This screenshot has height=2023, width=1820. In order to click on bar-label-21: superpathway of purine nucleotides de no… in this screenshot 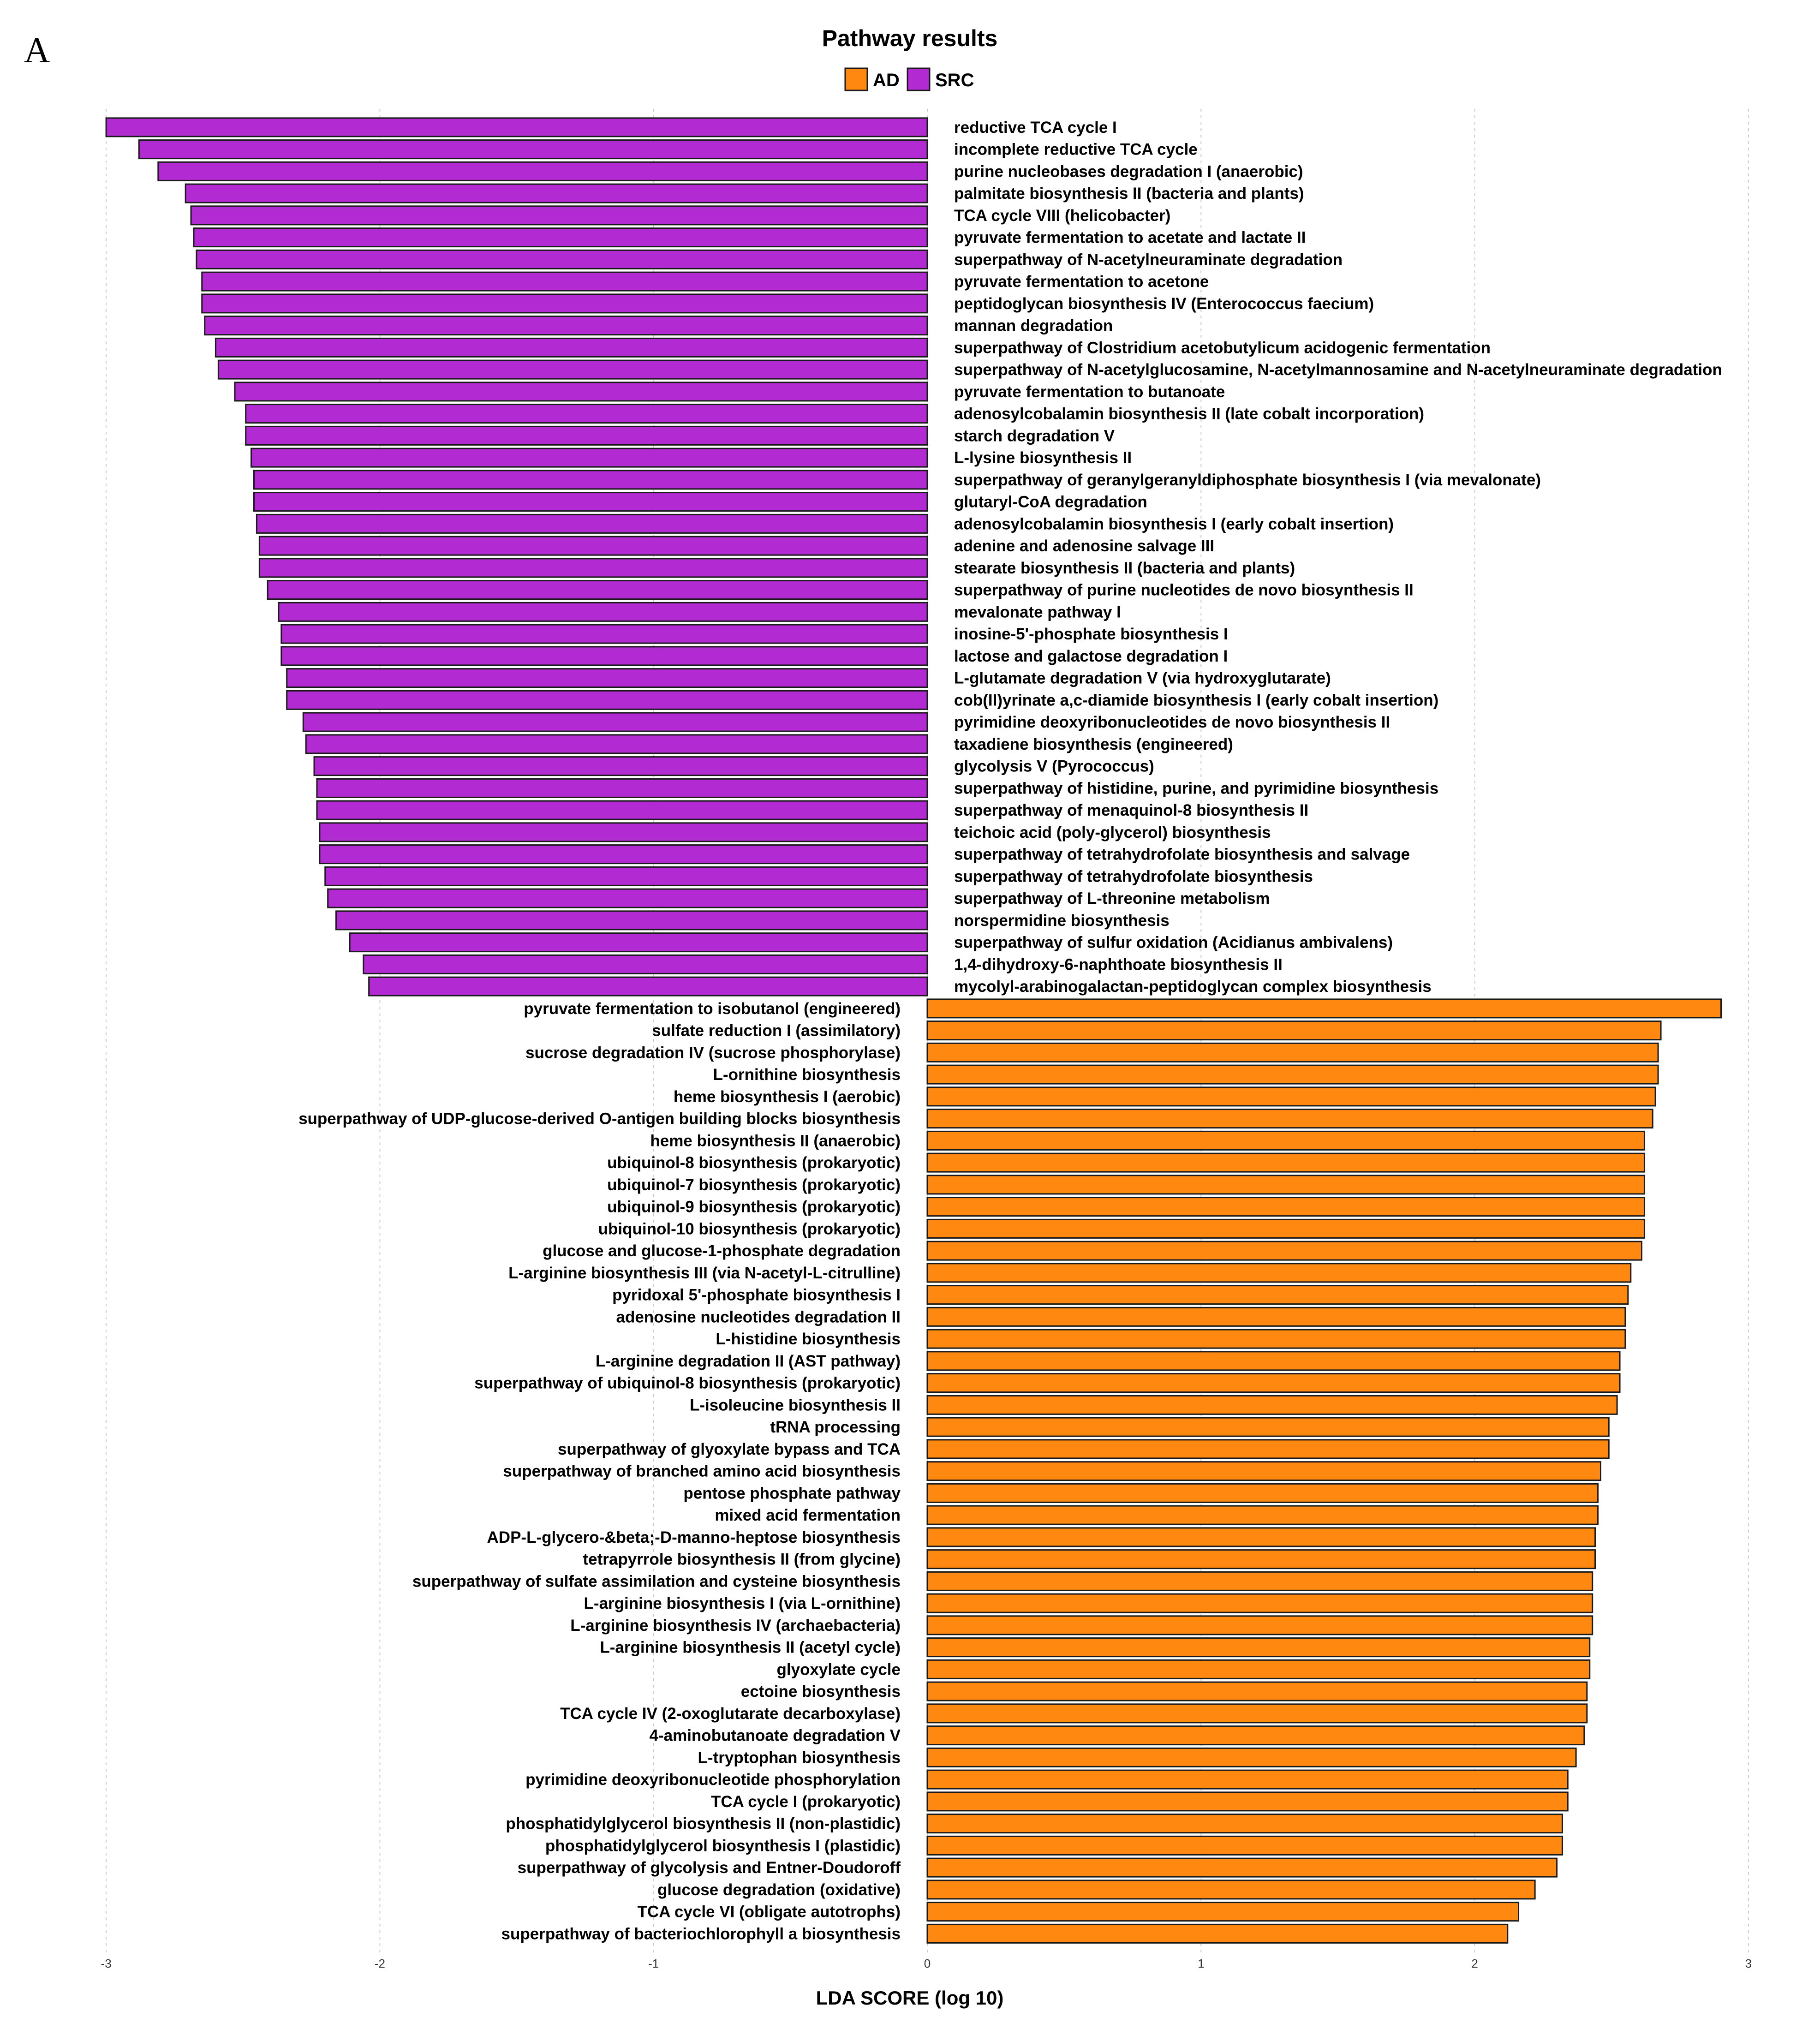, I will do `click(1184, 590)`.